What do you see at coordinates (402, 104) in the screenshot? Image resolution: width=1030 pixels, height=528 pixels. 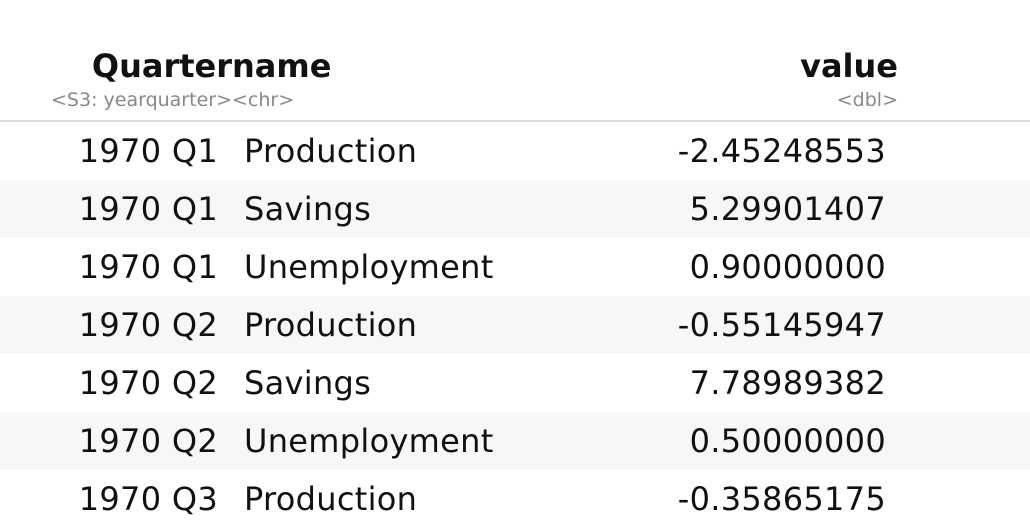 I see `column-type-name: <chr>` at bounding box center [402, 104].